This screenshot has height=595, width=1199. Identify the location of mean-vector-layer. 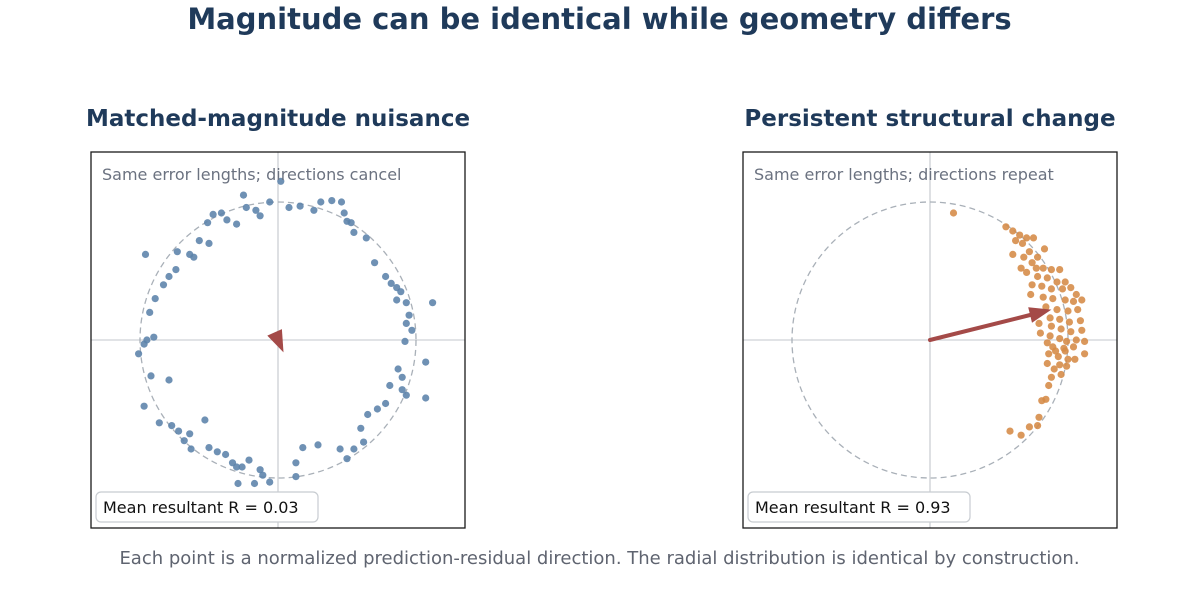
(990, 324).